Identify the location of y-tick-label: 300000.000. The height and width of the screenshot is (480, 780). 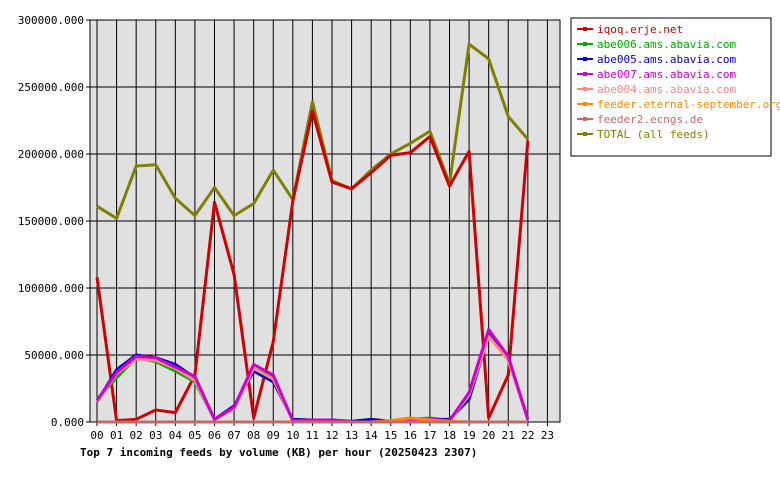
(51, 20).